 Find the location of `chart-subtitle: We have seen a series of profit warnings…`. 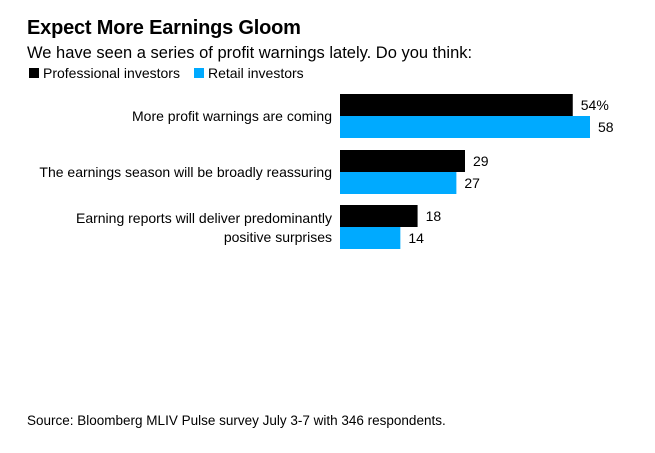

chart-subtitle: We have seen a series of profit warnings… is located at coordinates (250, 53).